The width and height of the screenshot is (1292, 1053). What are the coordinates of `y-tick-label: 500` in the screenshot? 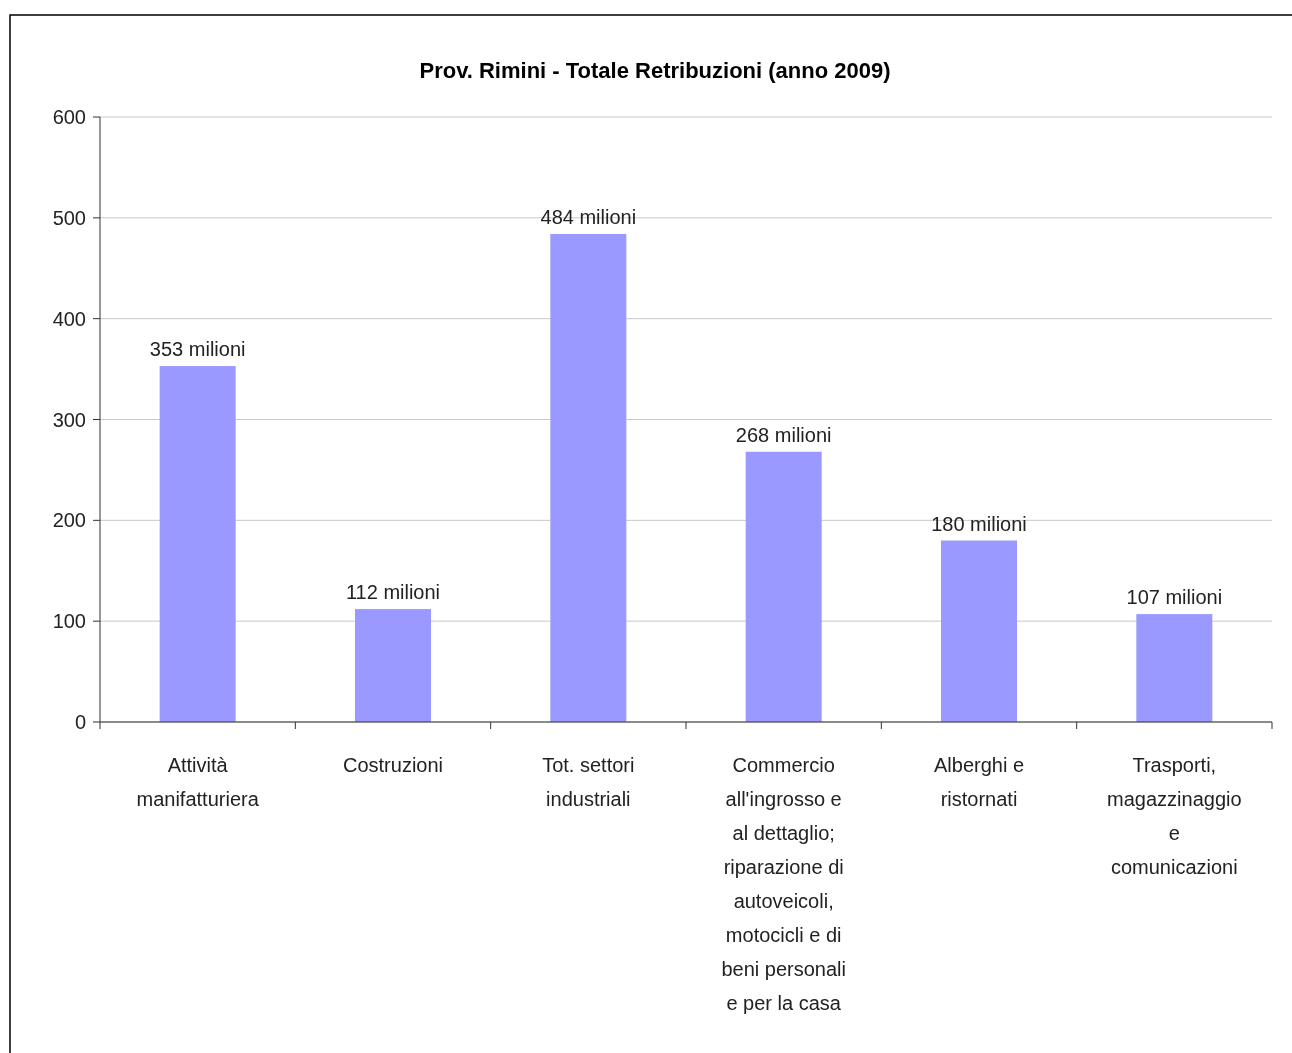 It's located at (69, 217).